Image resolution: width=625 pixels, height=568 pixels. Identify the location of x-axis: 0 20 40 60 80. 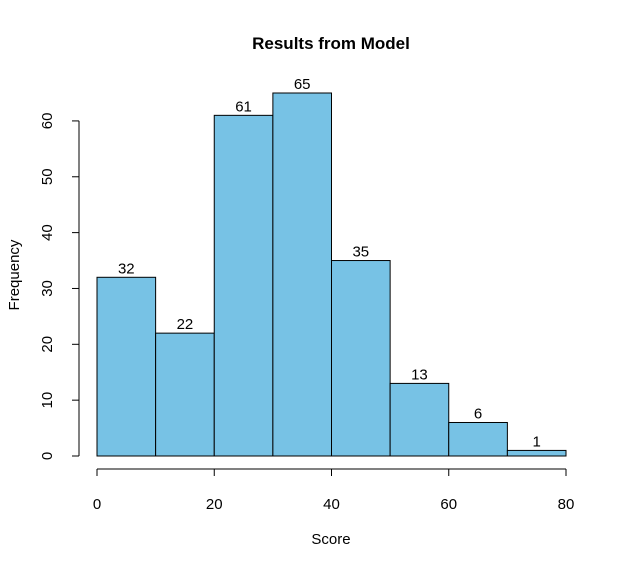
(334, 490).